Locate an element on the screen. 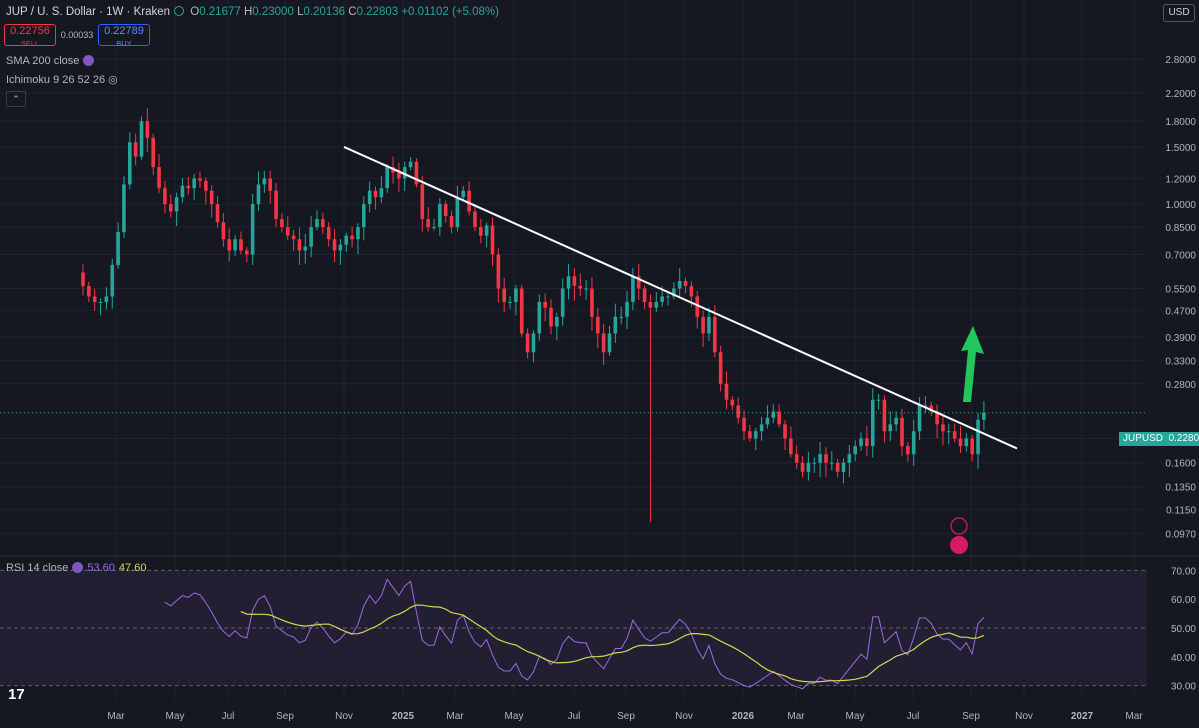  time-tick-label: Sep is located at coordinates (626, 716).